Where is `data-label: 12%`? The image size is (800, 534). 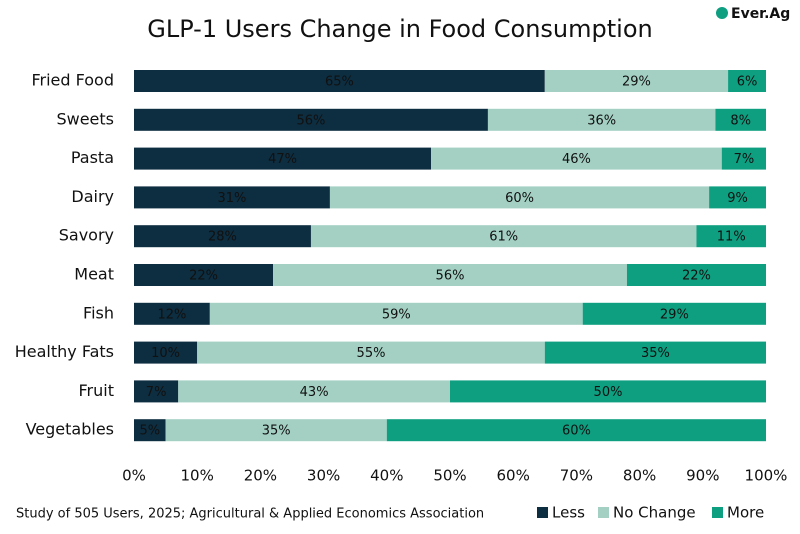
data-label: 12% is located at coordinates (171, 314).